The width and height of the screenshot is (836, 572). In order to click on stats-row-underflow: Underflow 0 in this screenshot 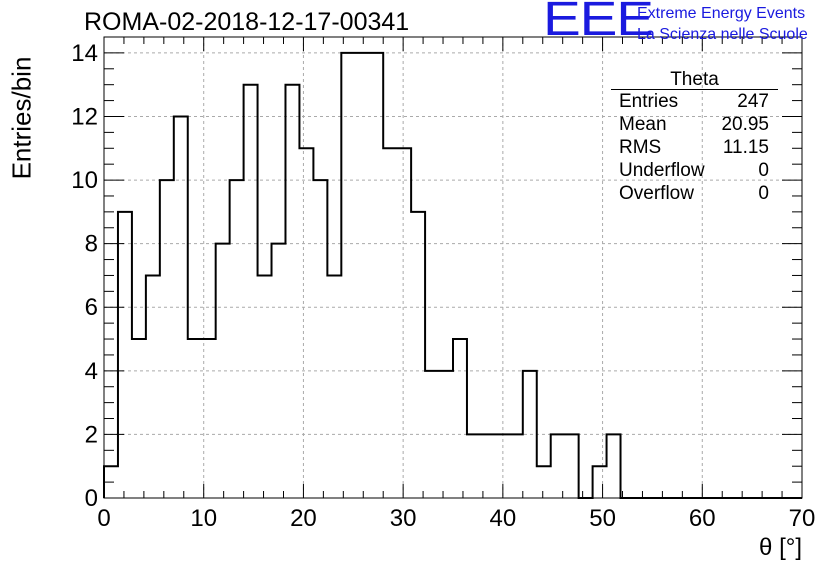, I will do `click(694, 170)`.